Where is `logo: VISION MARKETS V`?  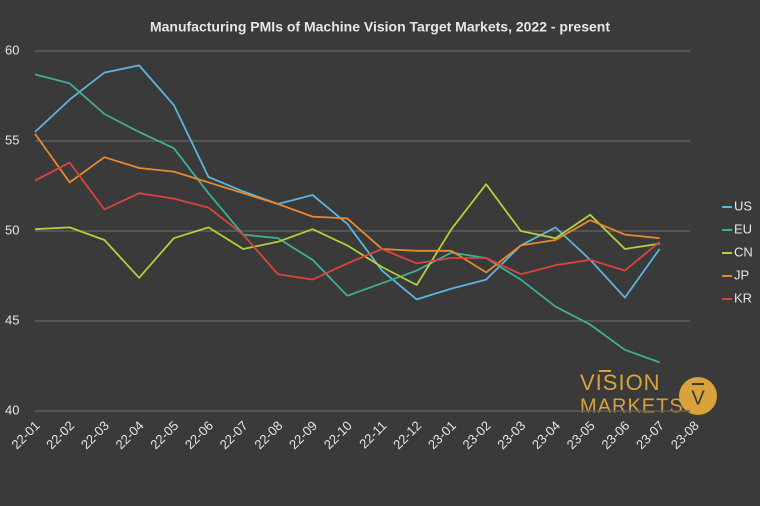
logo: VISION MARKETS V is located at coordinates (648, 393).